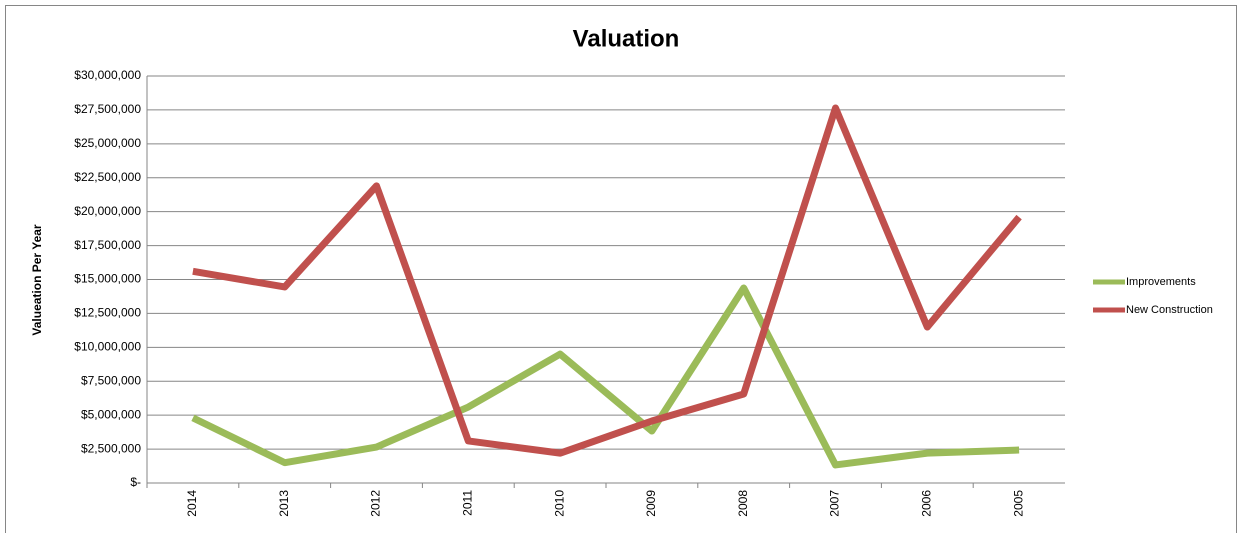 Image resolution: width=1238 pixels, height=533 pixels. Describe the element at coordinates (1169, 310) in the screenshot. I see `legend-label: New Construction` at that location.